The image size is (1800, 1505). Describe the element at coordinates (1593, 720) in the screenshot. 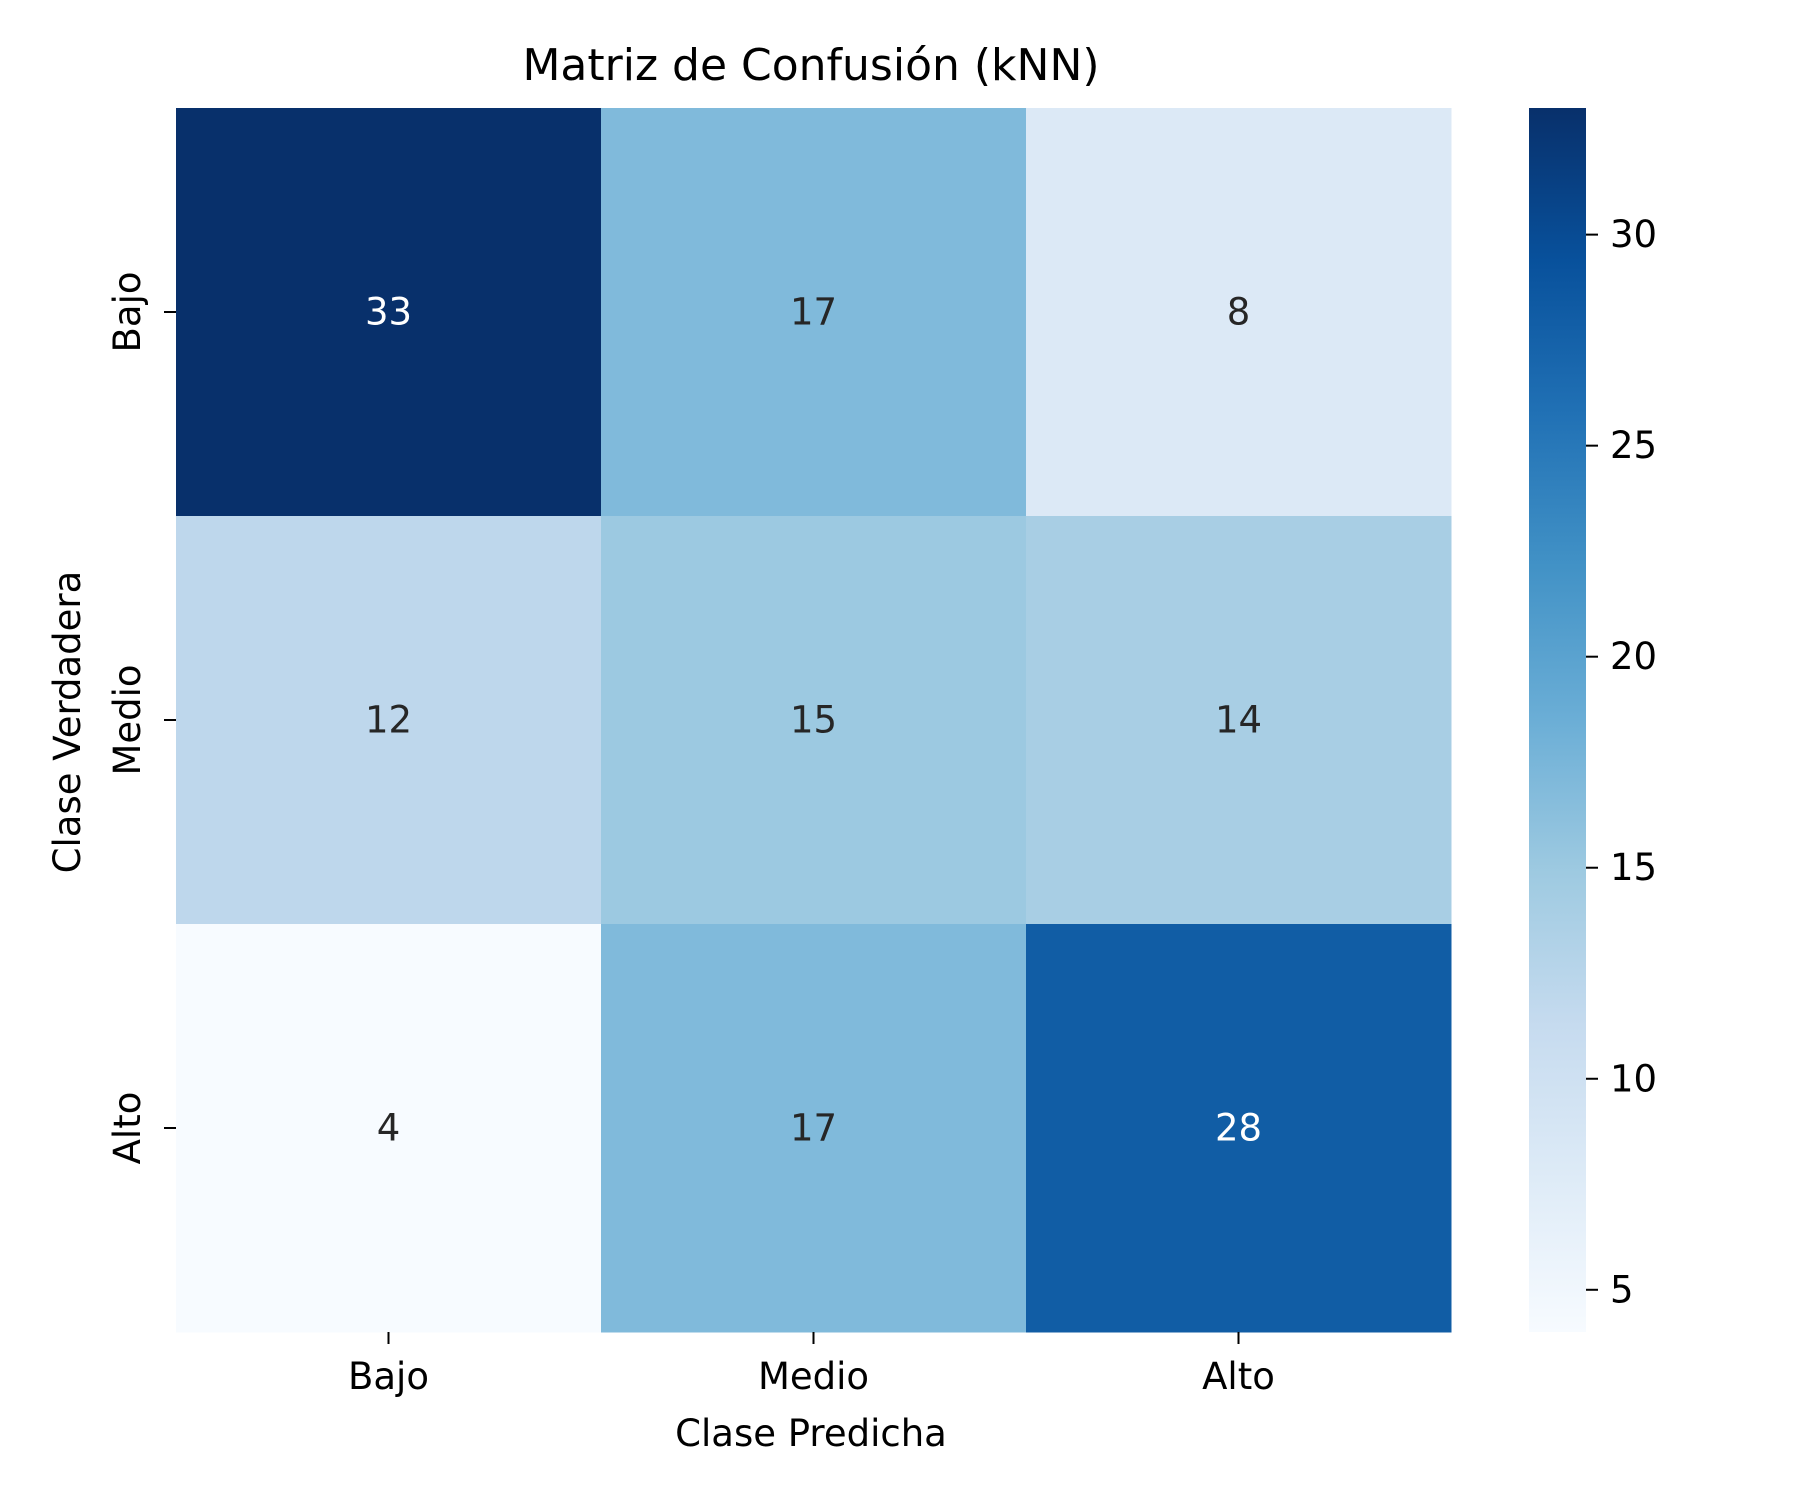

I see `colorbar: 5 10 15 20 25 30` at that location.